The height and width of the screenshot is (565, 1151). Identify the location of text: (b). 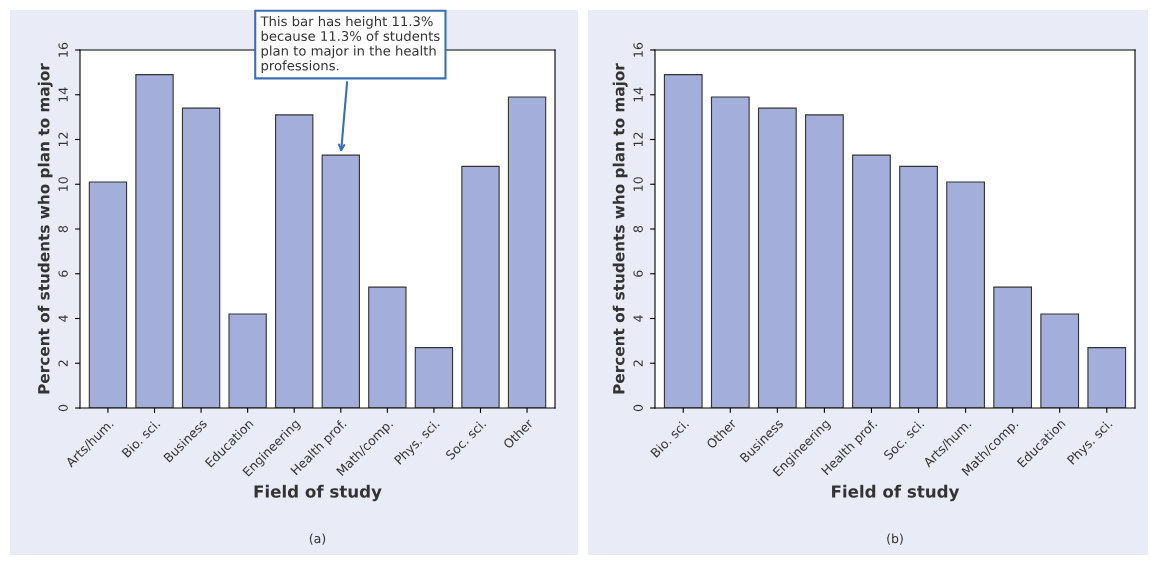
(895, 539).